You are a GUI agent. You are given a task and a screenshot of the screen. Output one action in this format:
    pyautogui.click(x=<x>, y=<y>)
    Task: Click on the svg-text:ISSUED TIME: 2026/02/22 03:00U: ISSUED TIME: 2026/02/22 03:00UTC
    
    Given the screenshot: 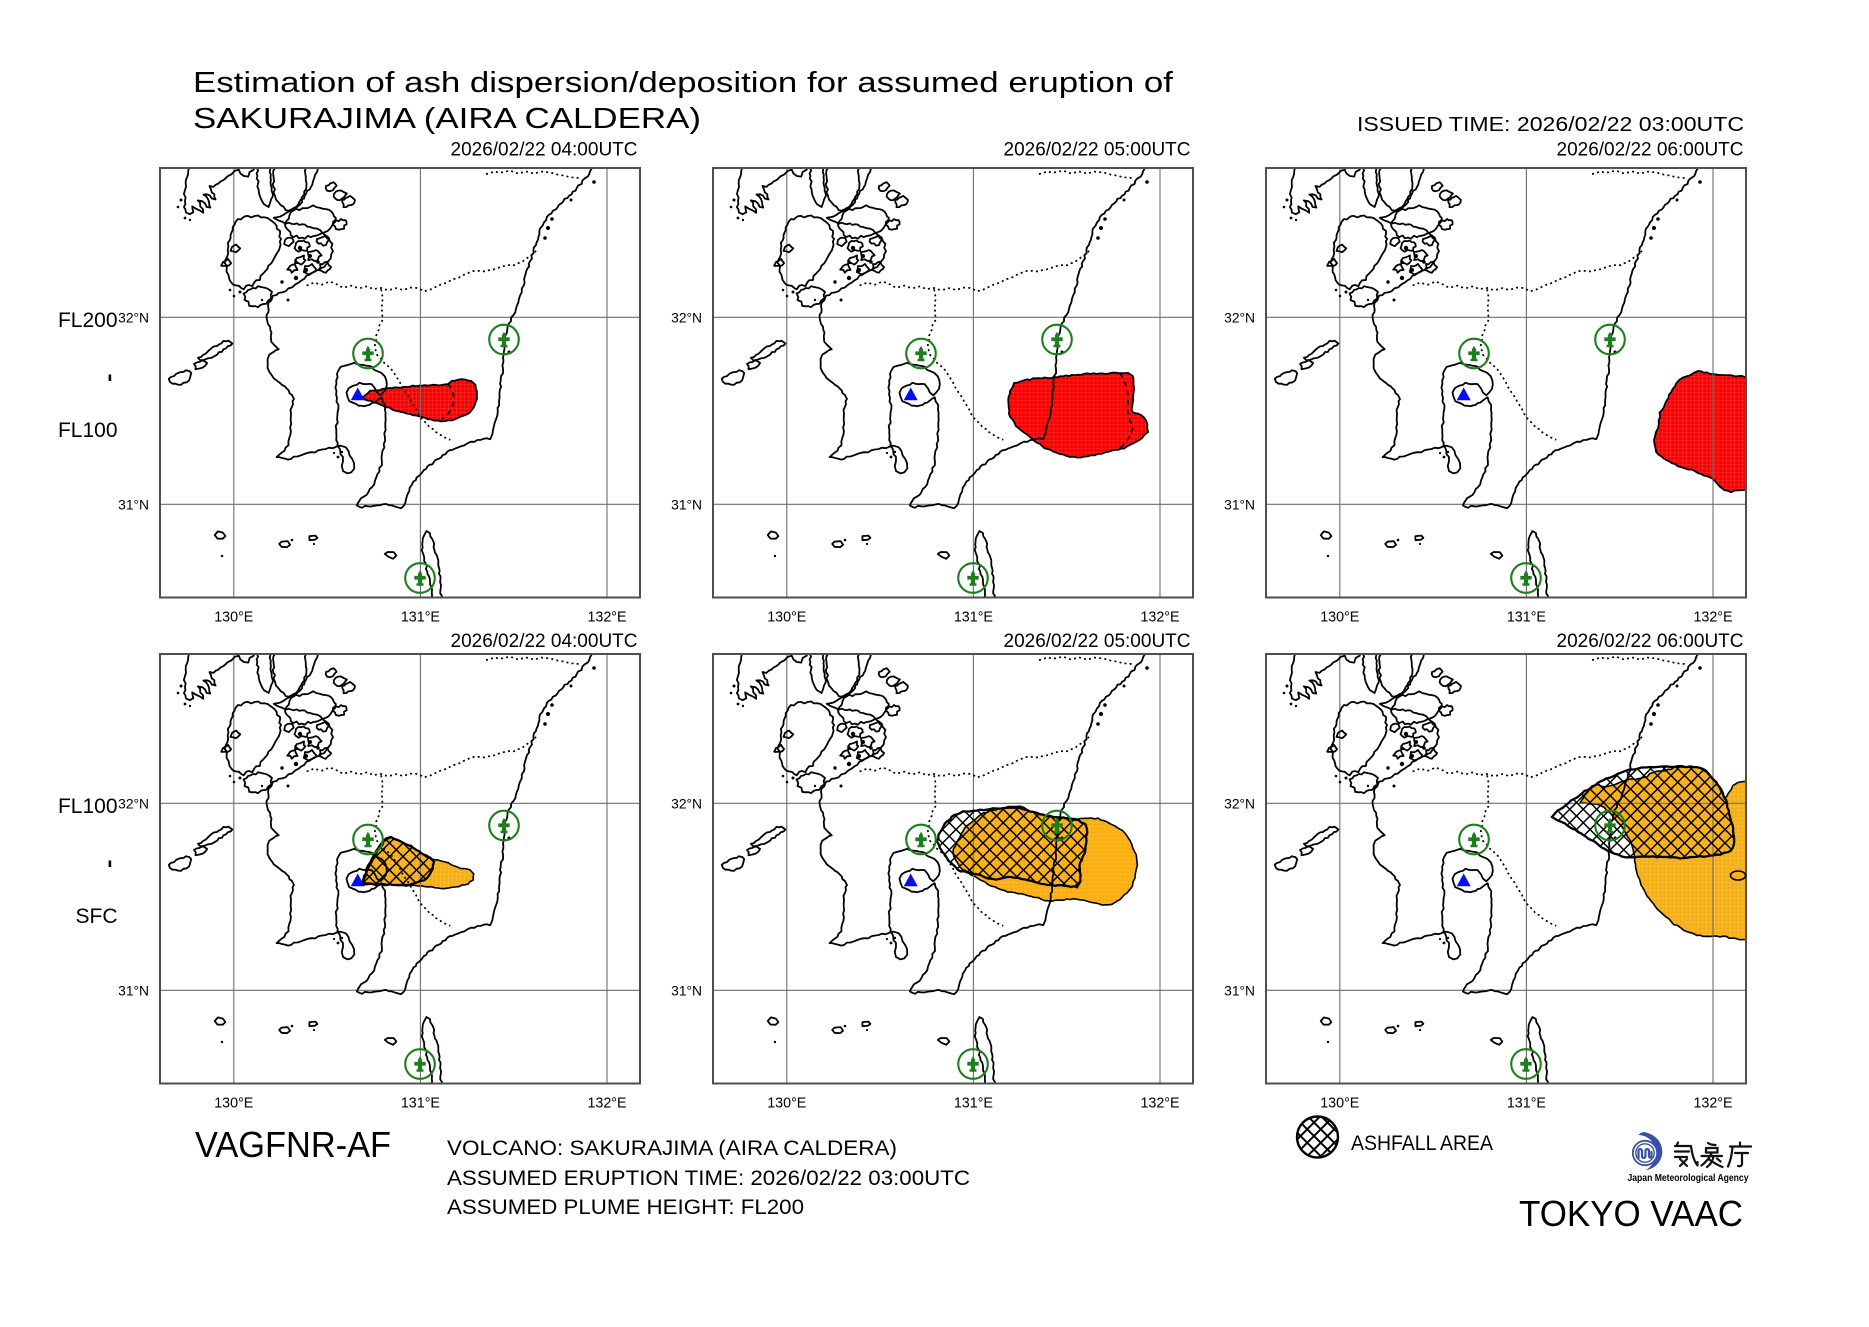 What is the action you would take?
    pyautogui.click(x=1550, y=124)
    